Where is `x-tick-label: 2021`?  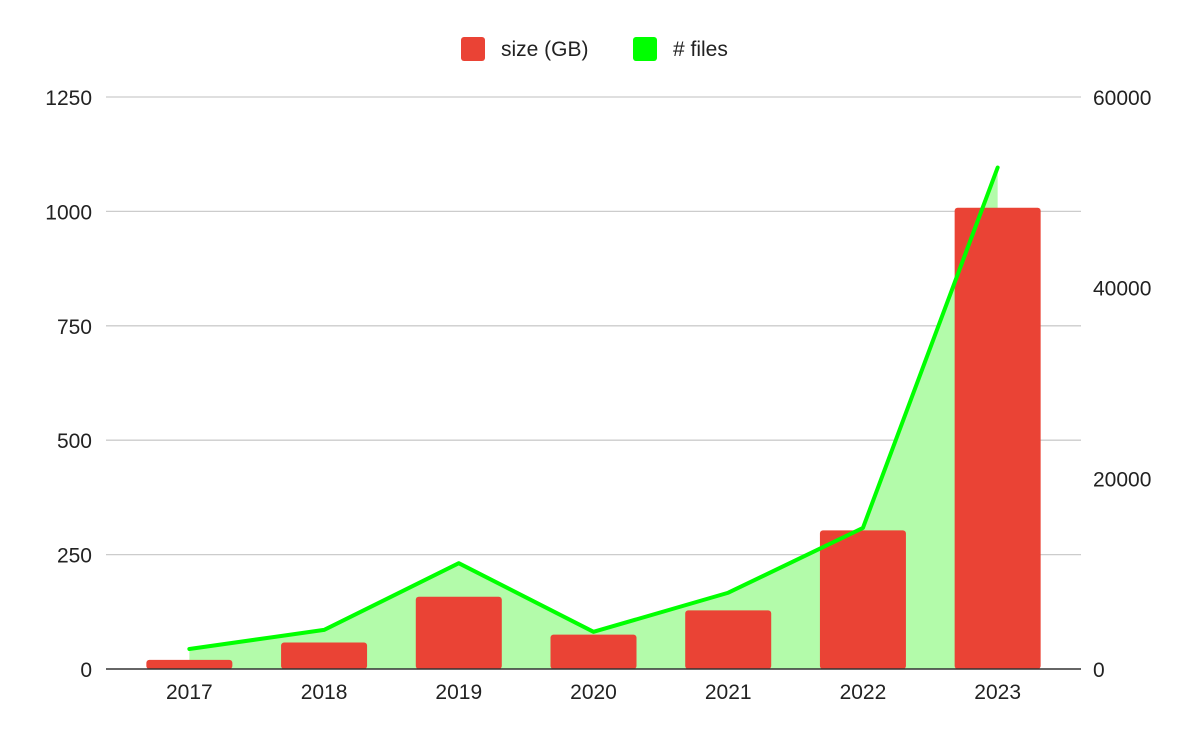
x-tick-label: 2021 is located at coordinates (728, 692).